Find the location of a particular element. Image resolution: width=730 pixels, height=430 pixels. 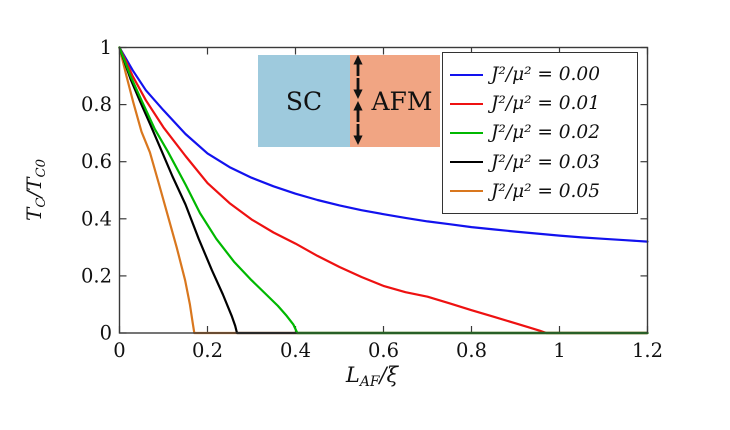

y-tick-label: 1 is located at coordinates (106, 47).